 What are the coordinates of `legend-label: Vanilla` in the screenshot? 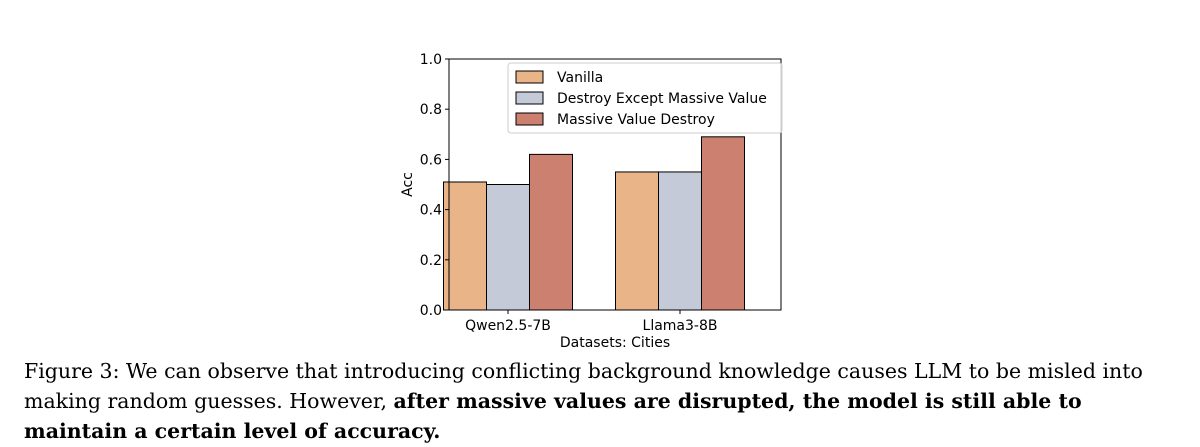 It's located at (580, 78).